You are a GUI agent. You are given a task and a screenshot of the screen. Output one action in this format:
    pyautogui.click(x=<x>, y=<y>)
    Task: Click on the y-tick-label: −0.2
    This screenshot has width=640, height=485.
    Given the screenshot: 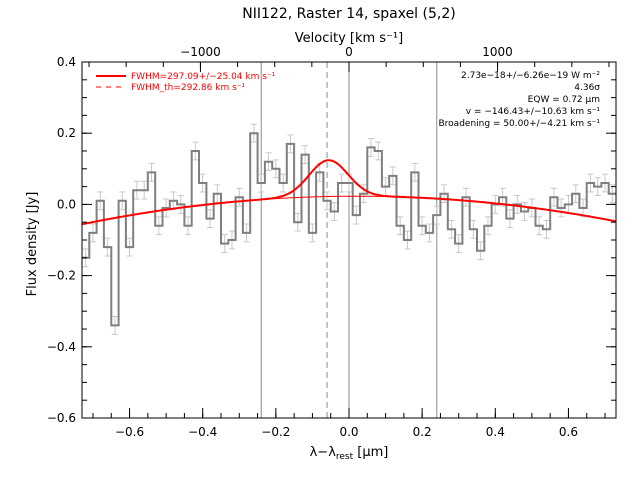 What is the action you would take?
    pyautogui.click(x=61, y=276)
    